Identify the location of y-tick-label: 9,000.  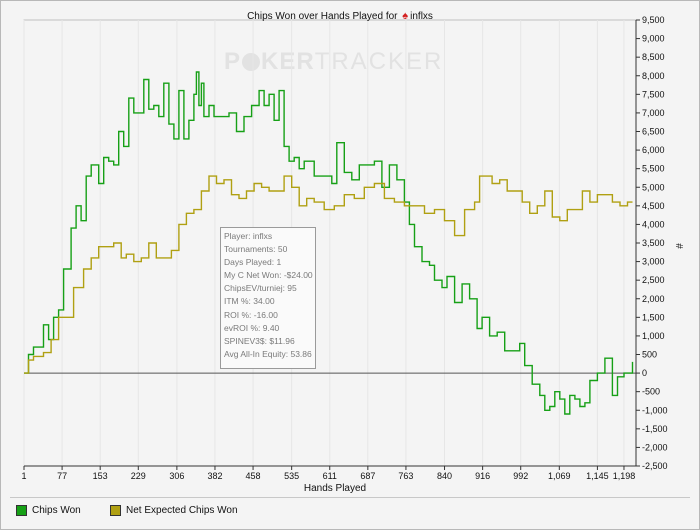
(653, 39).